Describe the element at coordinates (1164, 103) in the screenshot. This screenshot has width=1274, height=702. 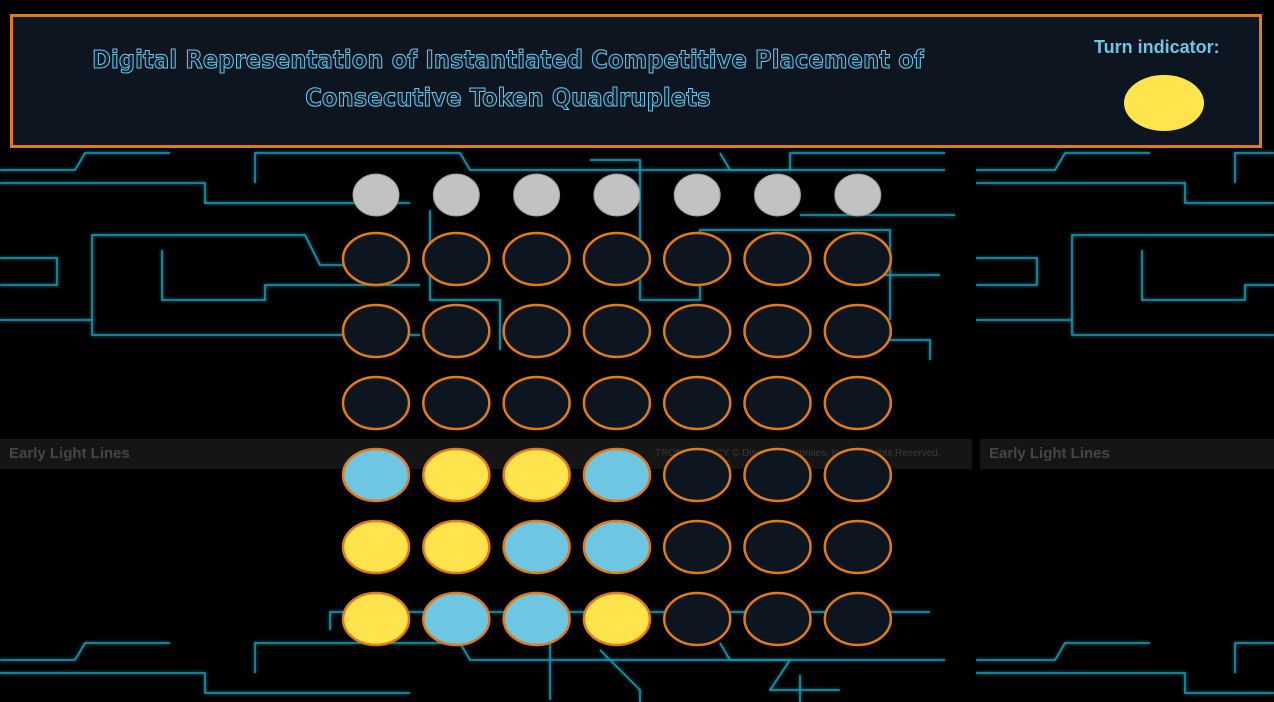
I see `turn-indicator` at that location.